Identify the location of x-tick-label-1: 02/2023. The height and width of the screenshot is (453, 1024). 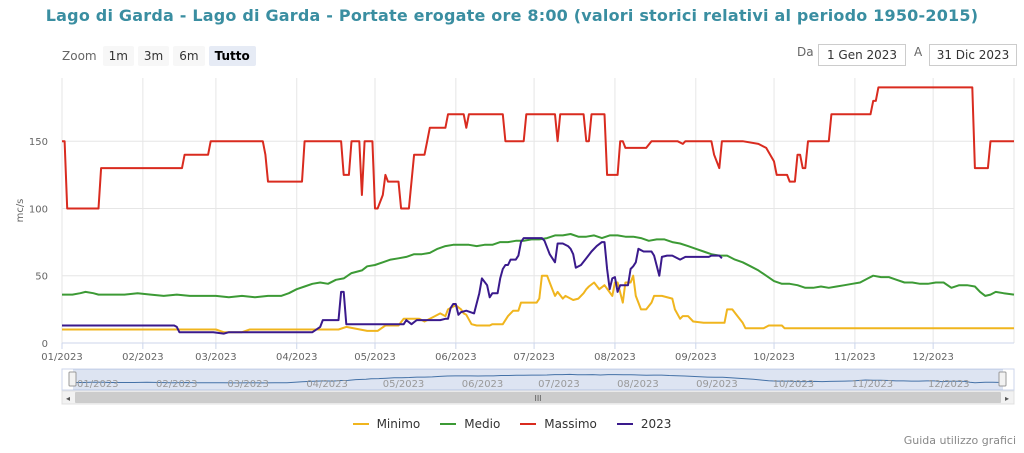
(143, 357).